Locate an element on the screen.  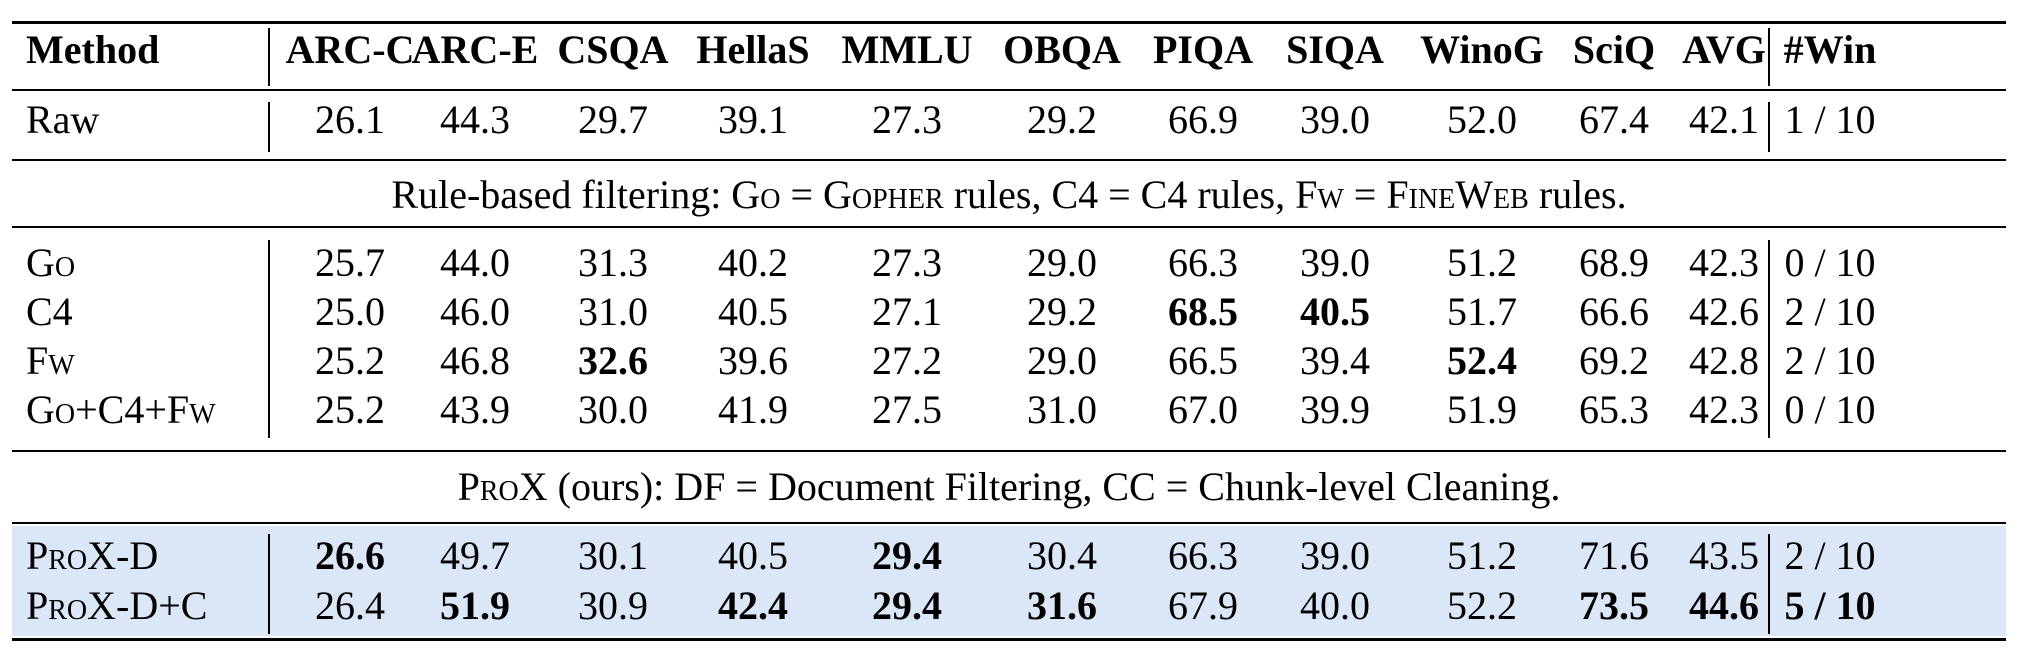
cell-fw-7: 39.4 is located at coordinates (1335, 360).